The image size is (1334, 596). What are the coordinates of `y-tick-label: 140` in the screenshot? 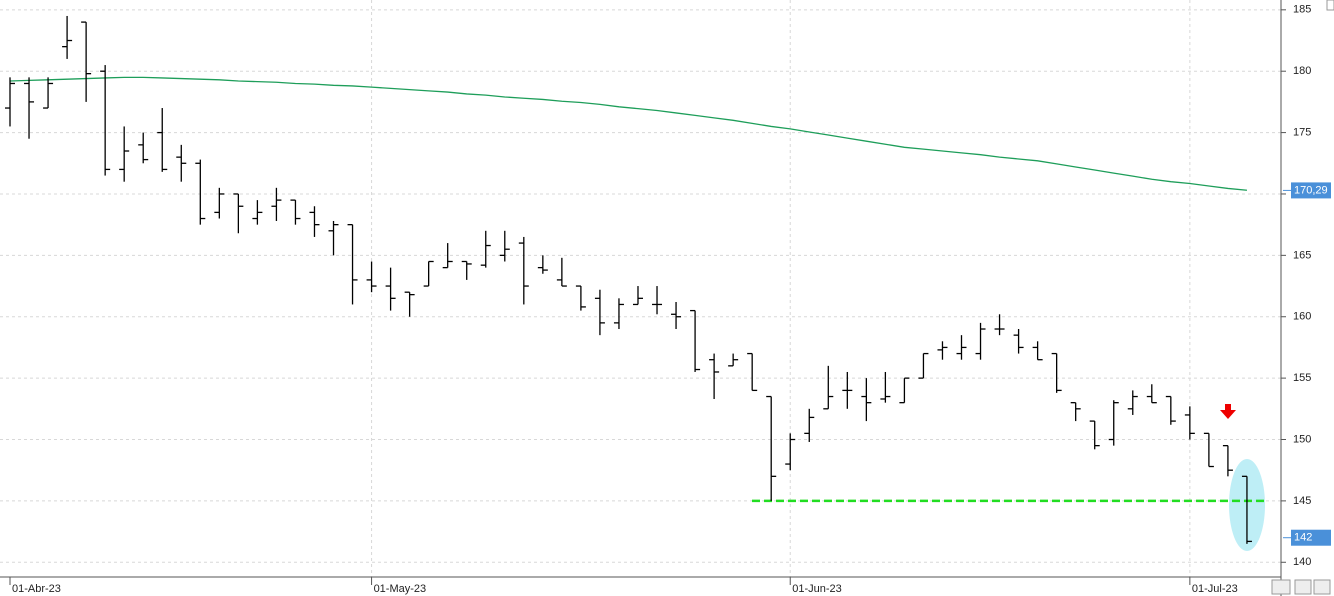 It's located at (1302, 562).